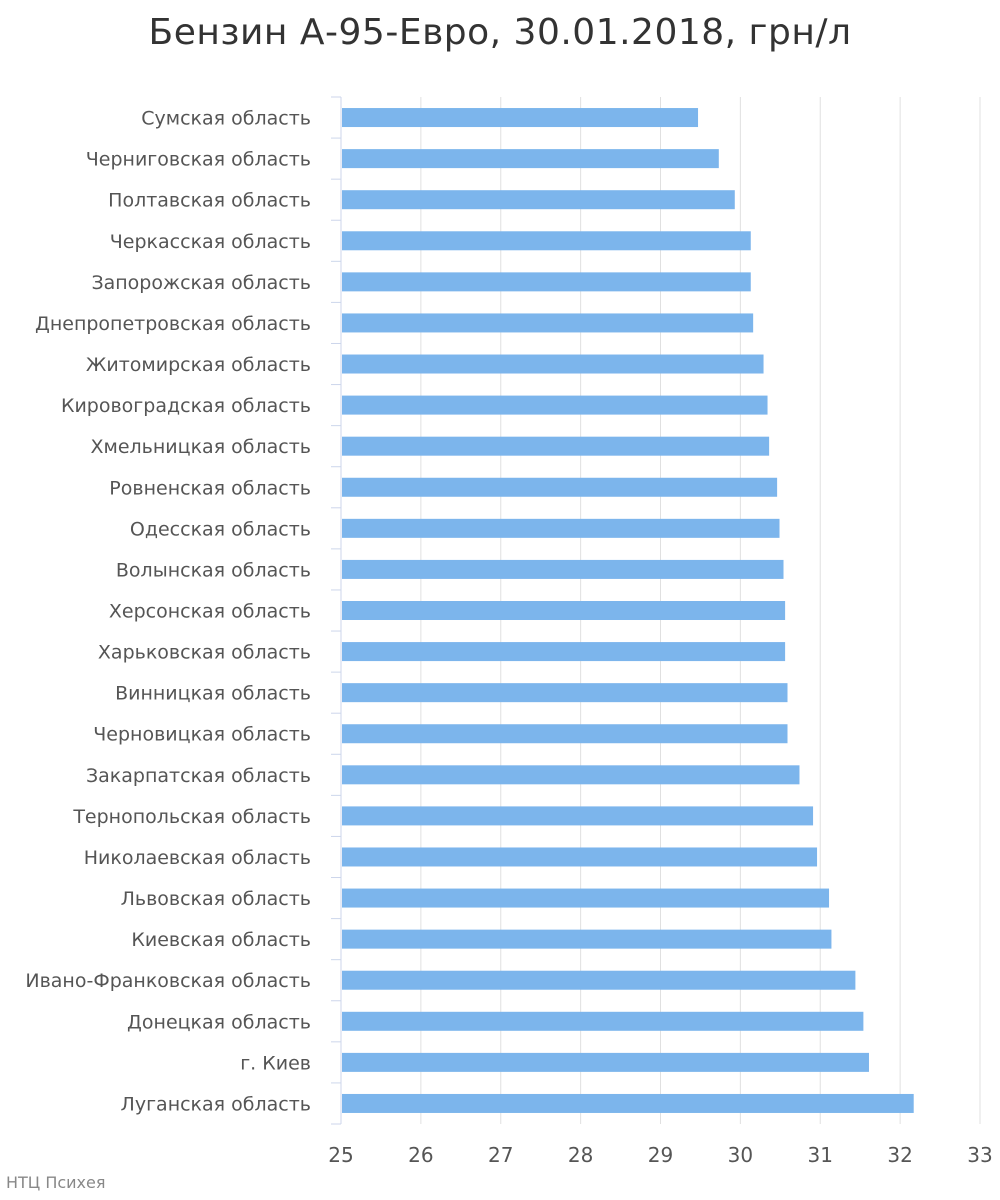  What do you see at coordinates (899, 1155) in the screenshot?
I see `x-tick-label: 32` at bounding box center [899, 1155].